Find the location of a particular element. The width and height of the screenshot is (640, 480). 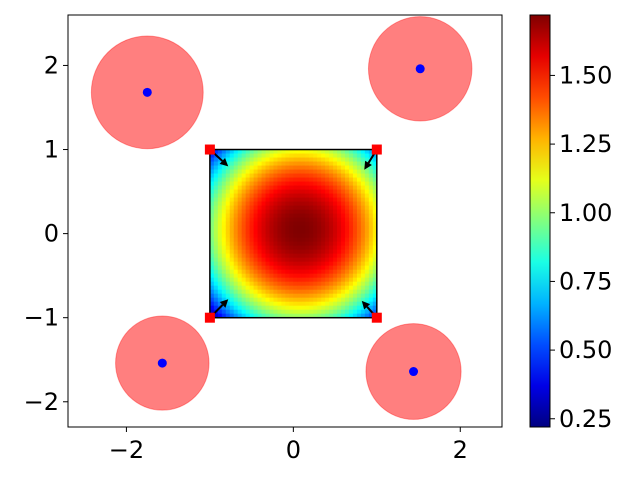

colorbar-tick-label: 1.50 is located at coordinates (585, 75).